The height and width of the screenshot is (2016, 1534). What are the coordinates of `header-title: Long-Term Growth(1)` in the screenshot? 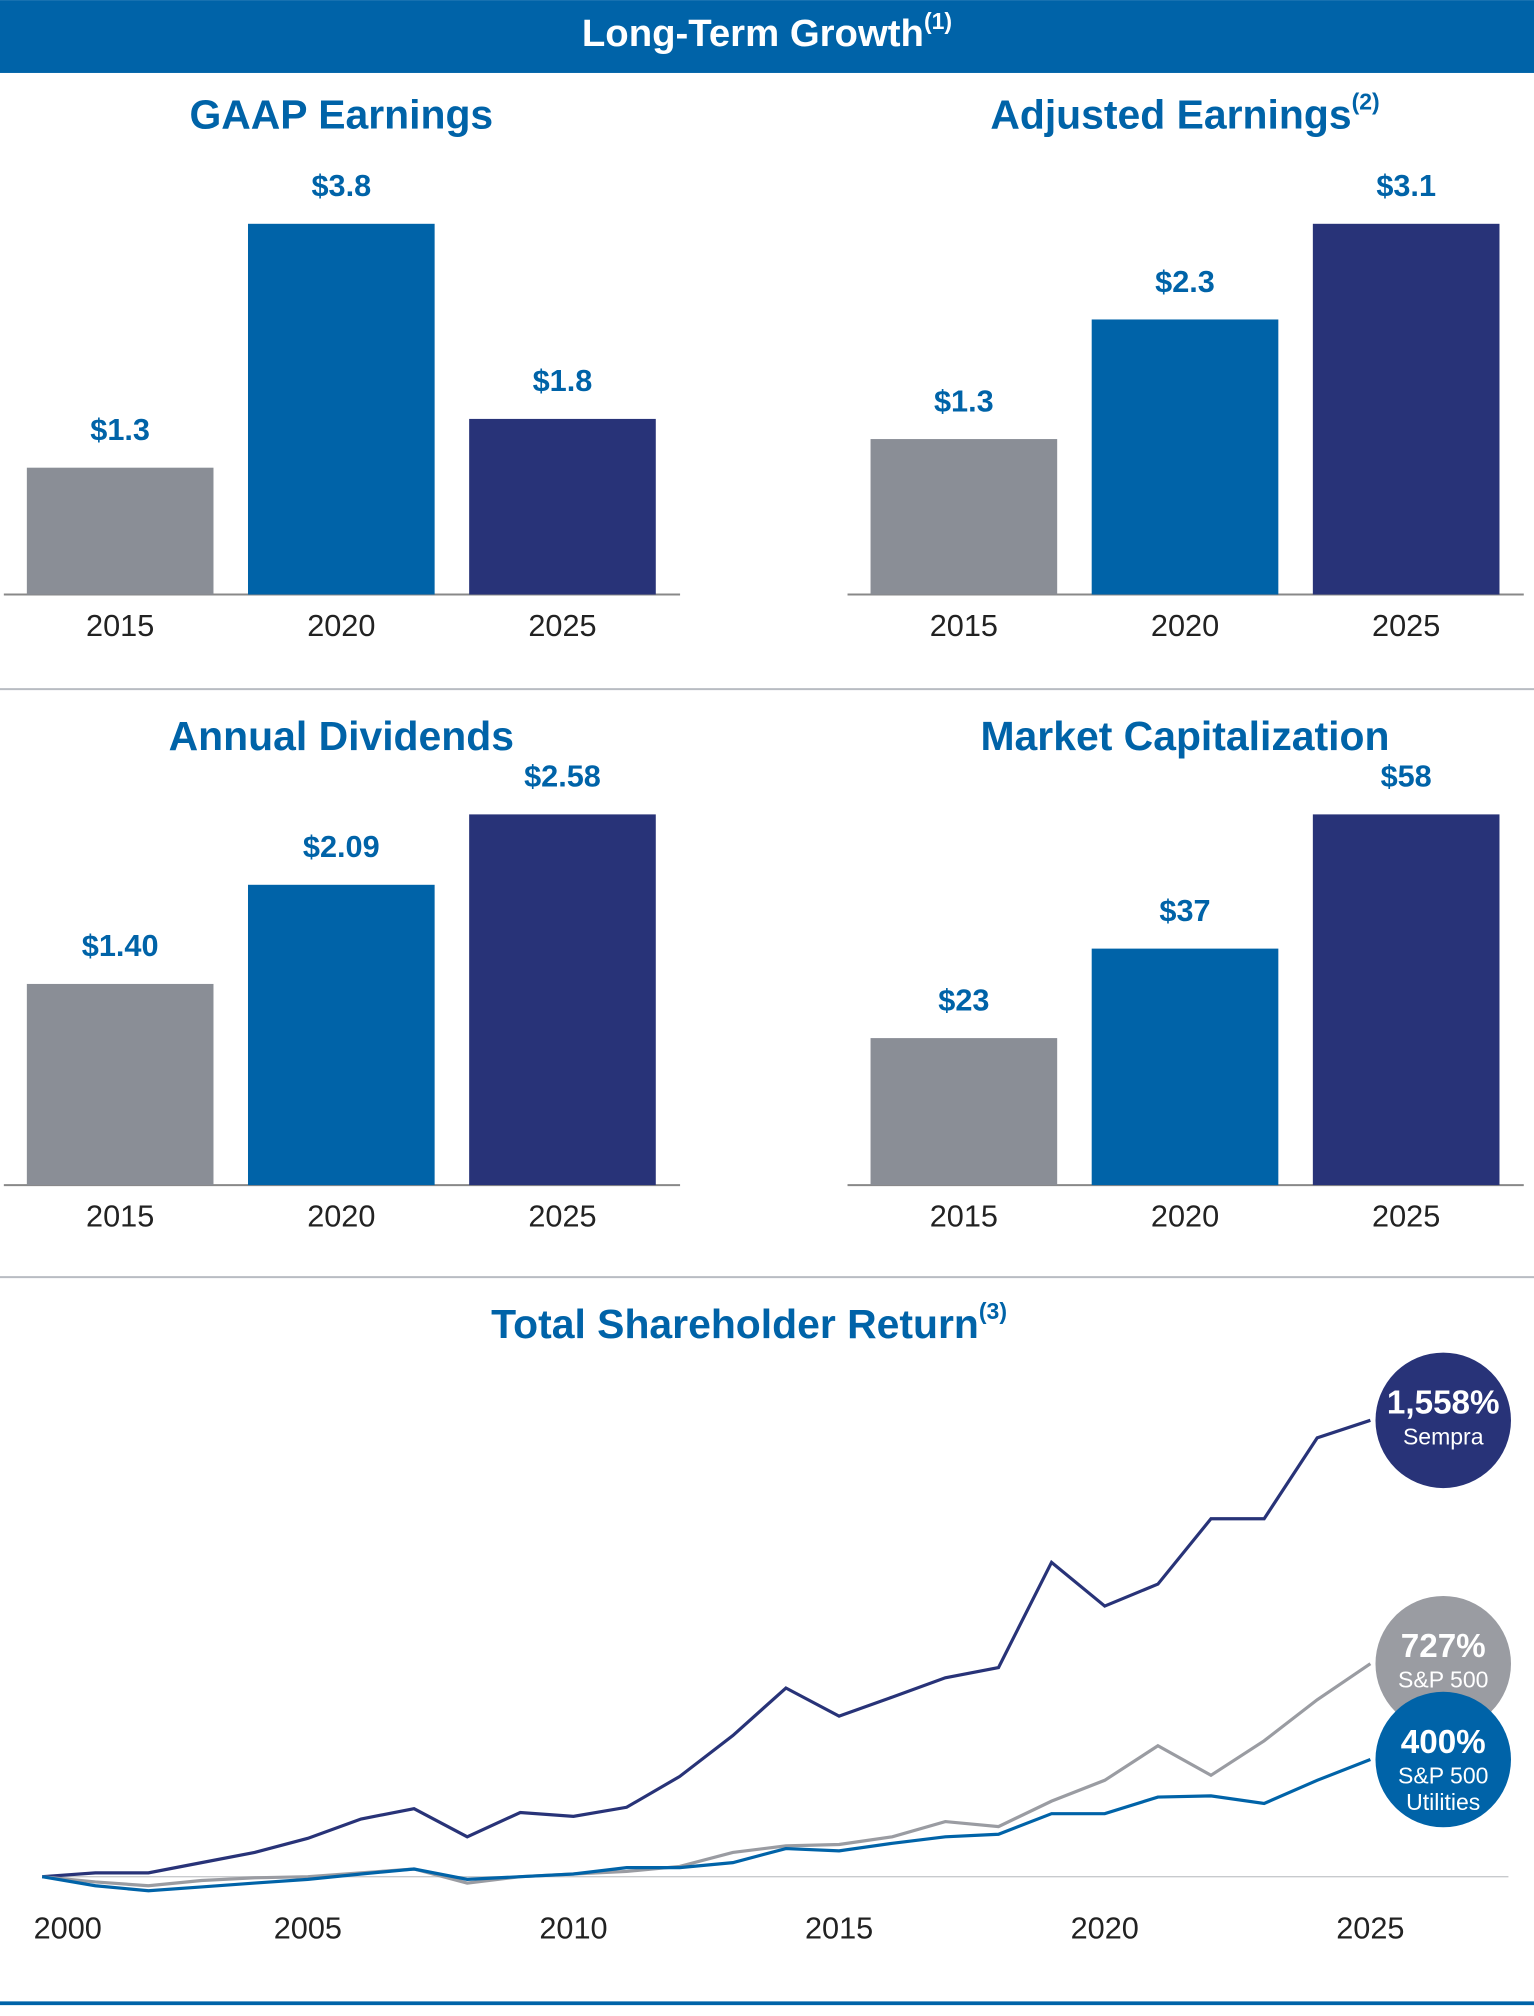 It's located at (767, 31).